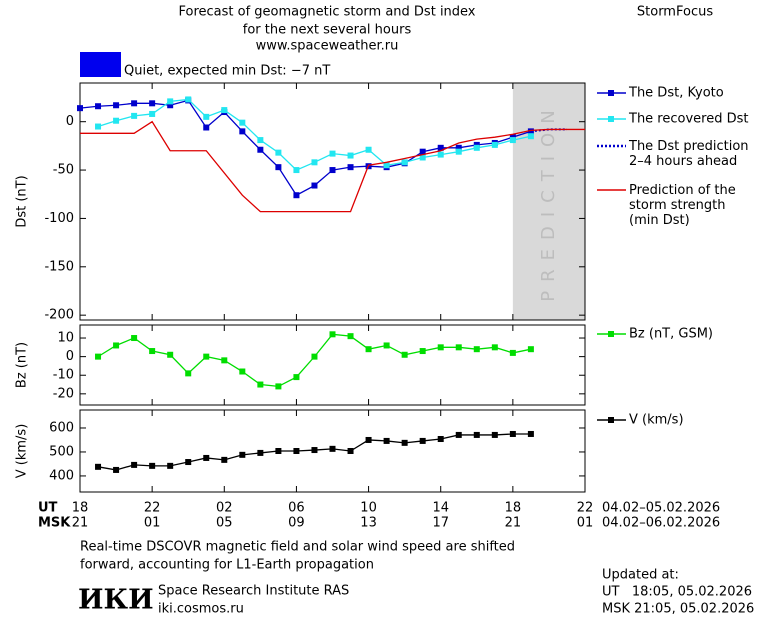 This screenshot has width=760, height=620. I want to click on series-line, so click(314, 360).